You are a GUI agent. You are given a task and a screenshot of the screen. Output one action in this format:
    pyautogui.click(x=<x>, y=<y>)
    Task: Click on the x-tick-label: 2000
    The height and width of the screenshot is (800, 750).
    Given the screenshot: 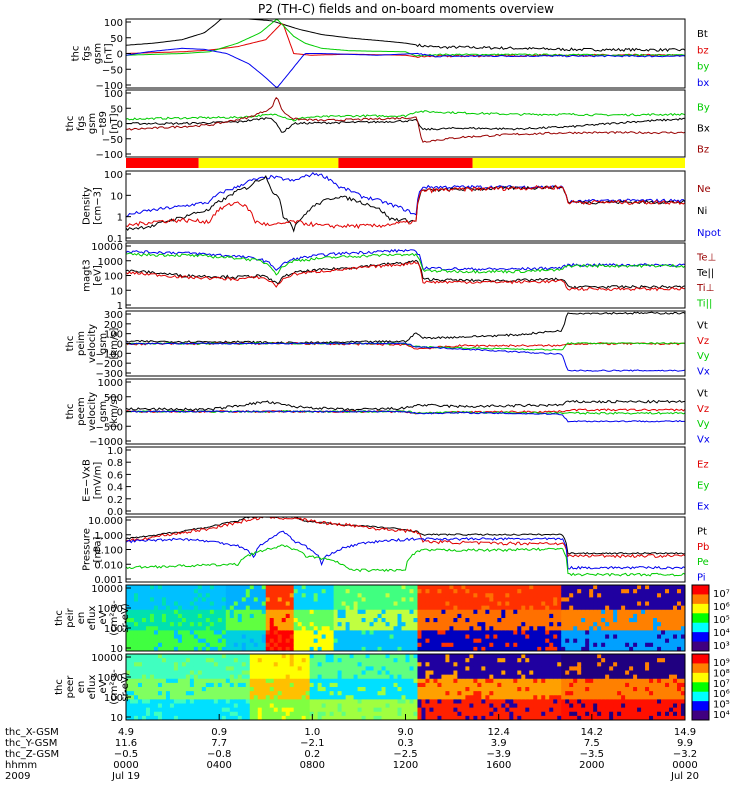 What is the action you would take?
    pyautogui.click(x=591, y=765)
    